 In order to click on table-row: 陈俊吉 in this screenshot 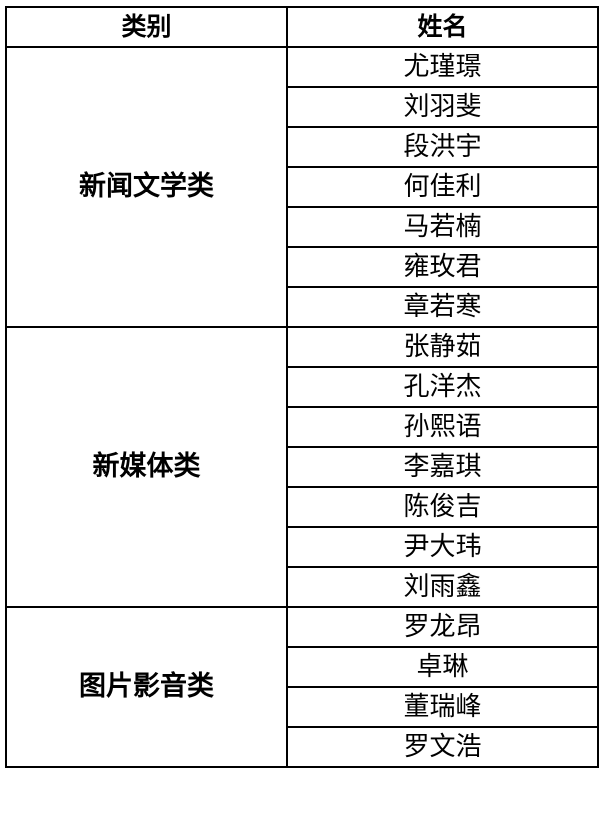, I will do `click(302, 507)`.